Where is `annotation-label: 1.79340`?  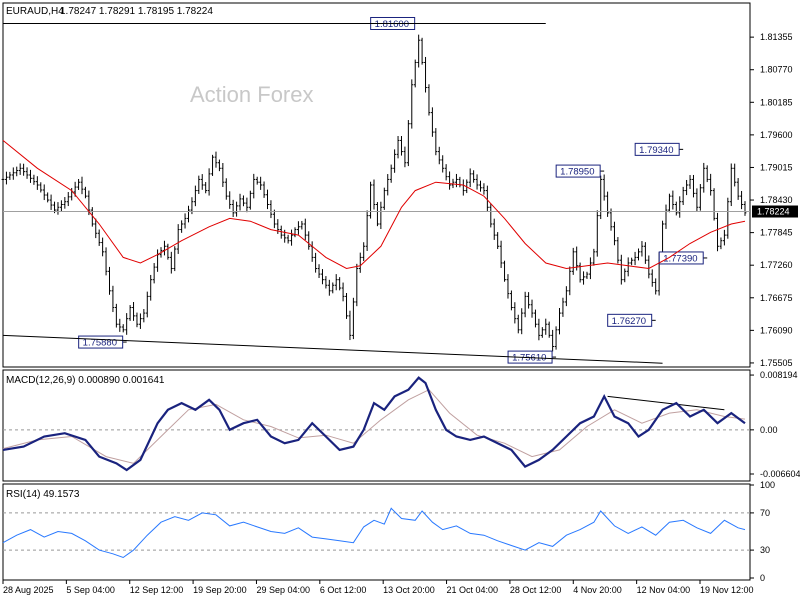
annotation-label: 1.79340 is located at coordinates (656, 150).